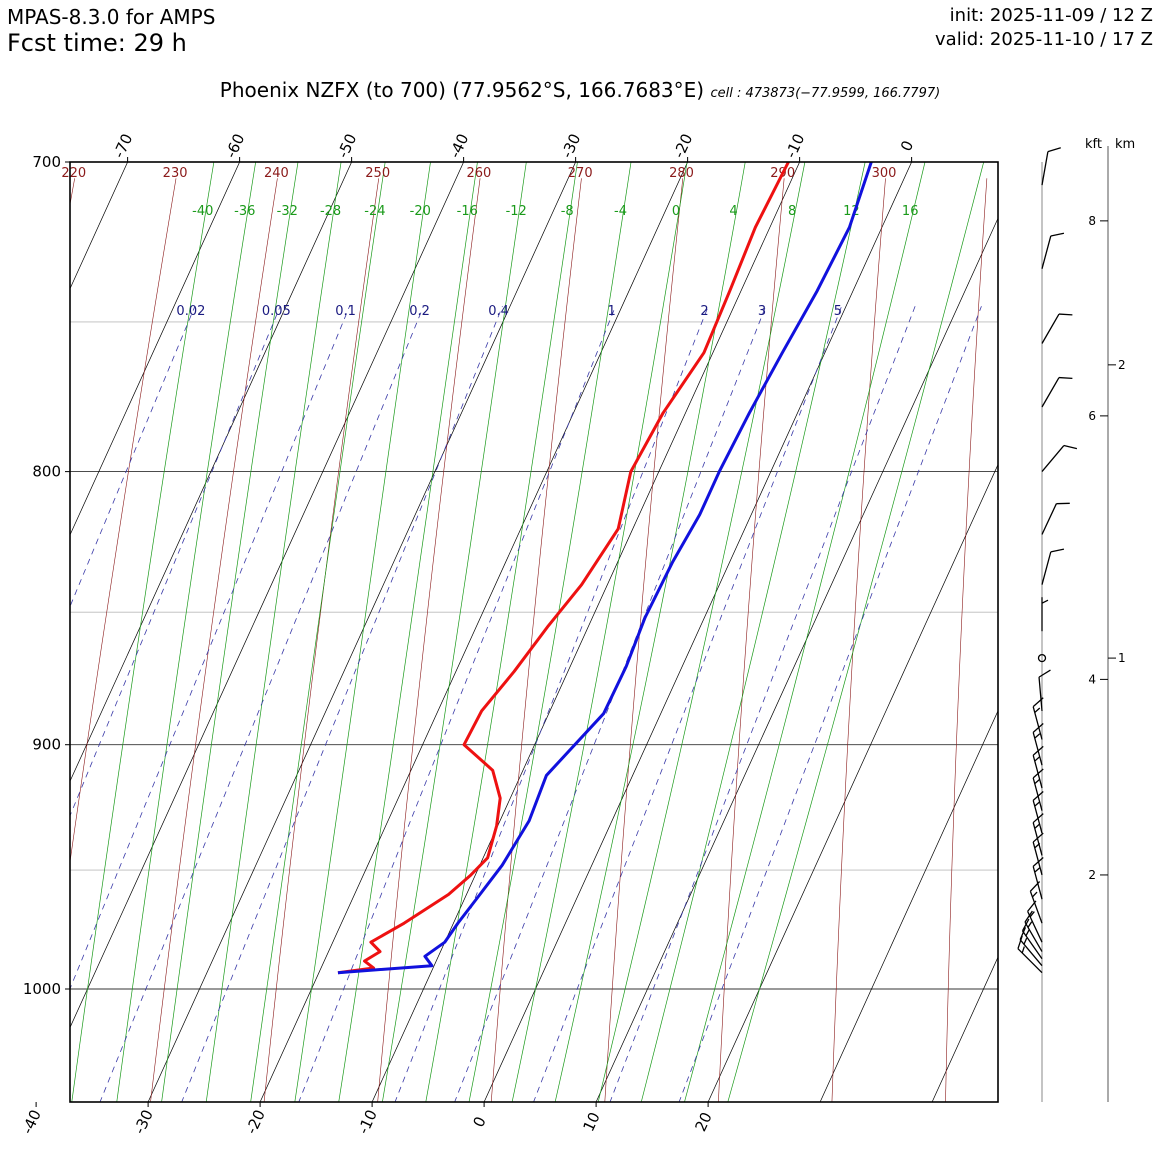  Describe the element at coordinates (884, 173) in the screenshot. I see `dry-adiabat-label: 300` at that location.